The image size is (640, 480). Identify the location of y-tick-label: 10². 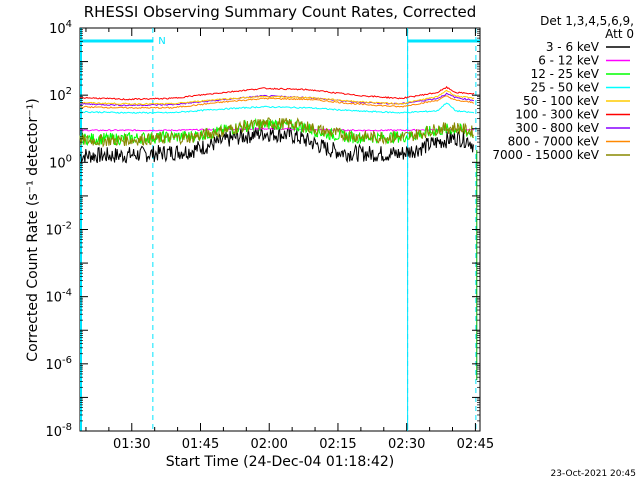
(60, 95).